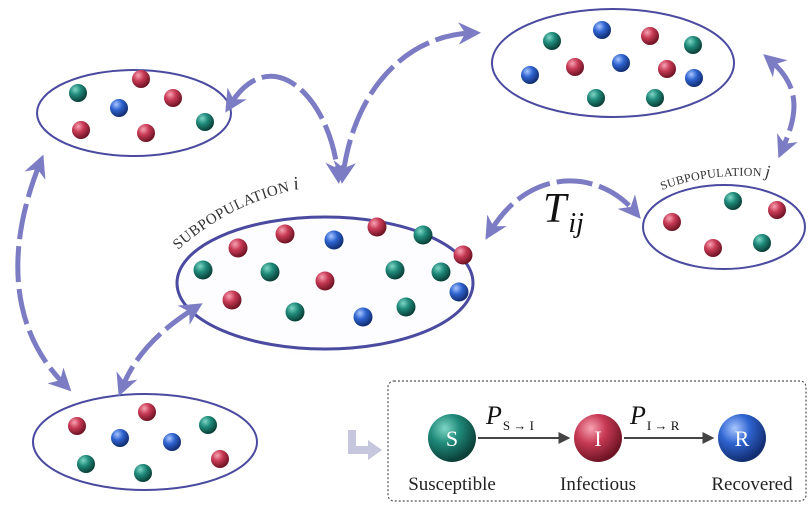 The width and height of the screenshot is (808, 505). I want to click on state-r-letter: R, so click(742, 438).